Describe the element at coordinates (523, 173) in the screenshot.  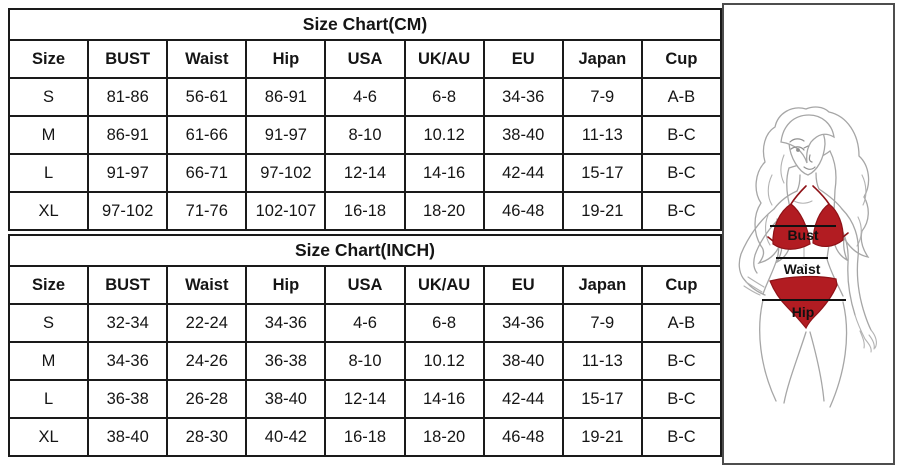
I see `size-value-cell: 42-44` at that location.